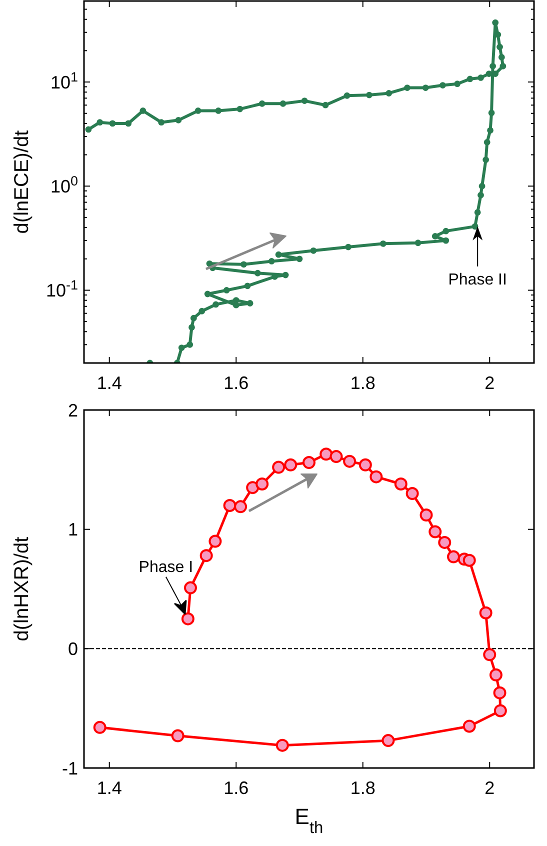 Image resolution: width=547 pixels, height=846 pixels. I want to click on y-tick-label: 0, so click(73, 648).